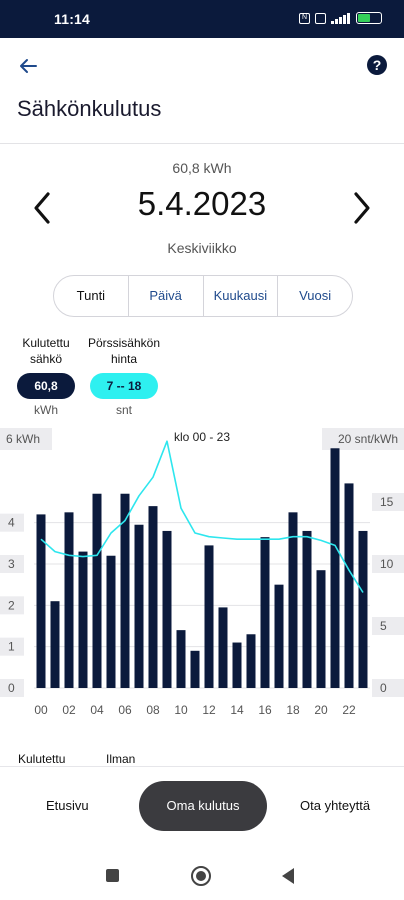 This screenshot has height=900, width=404. I want to click on right-tick-label: 0, so click(383, 688).